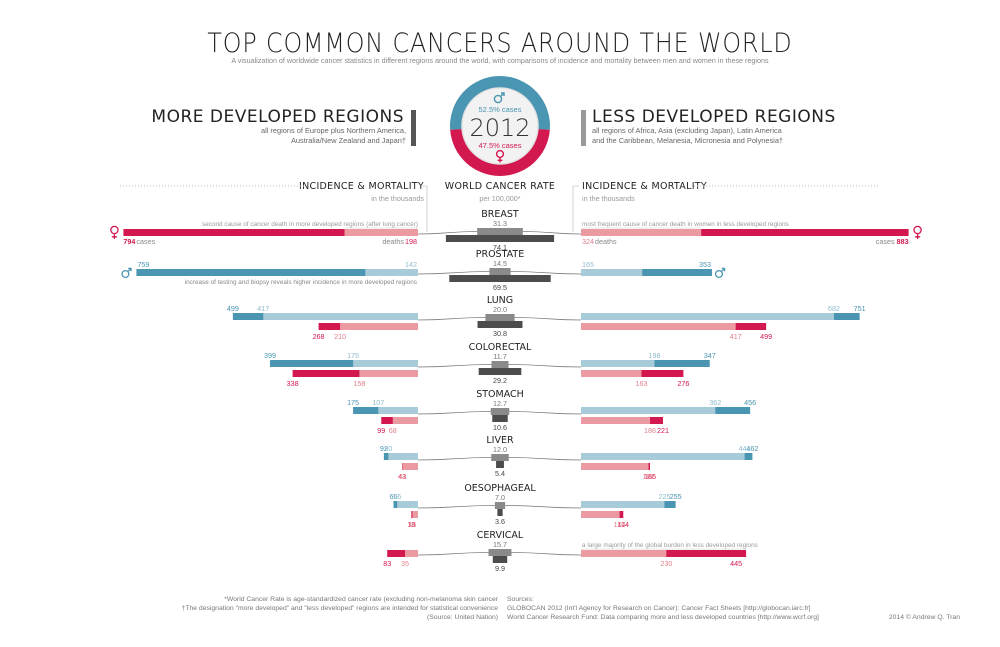  I want to click on world-incidence-value-liver: 12.0, so click(500, 449).